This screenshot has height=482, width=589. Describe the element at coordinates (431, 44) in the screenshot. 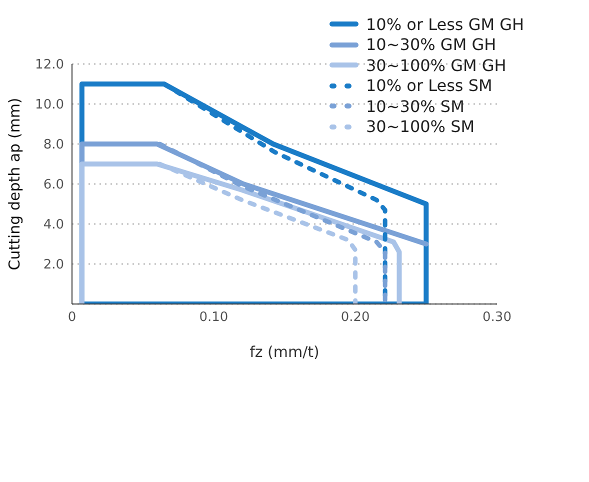

I see `legend-label: 10~30% GM GH` at that location.